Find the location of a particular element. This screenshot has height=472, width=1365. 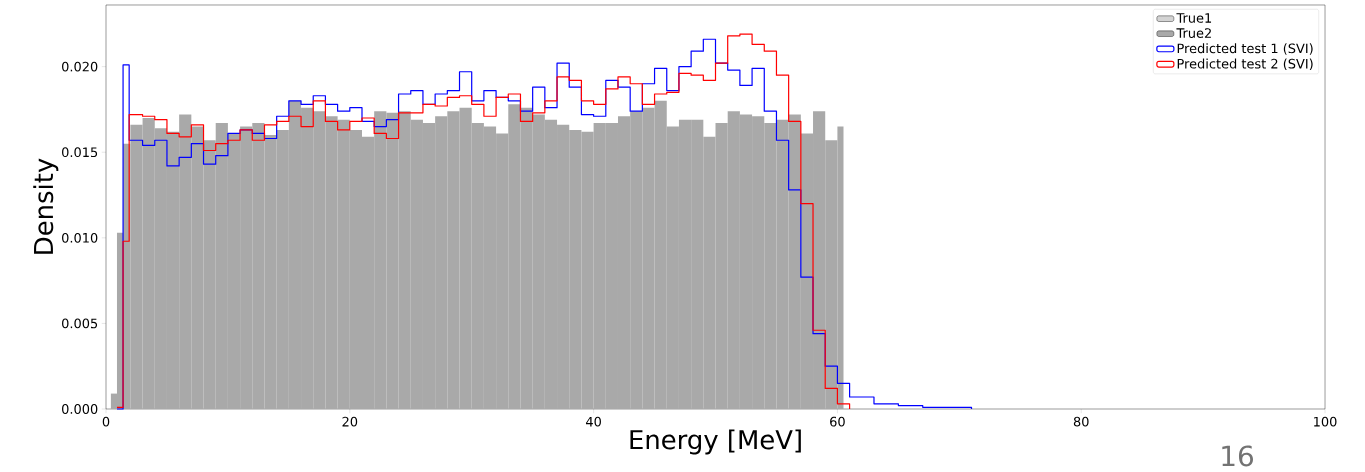

x-tick-label: 60 is located at coordinates (837, 421).